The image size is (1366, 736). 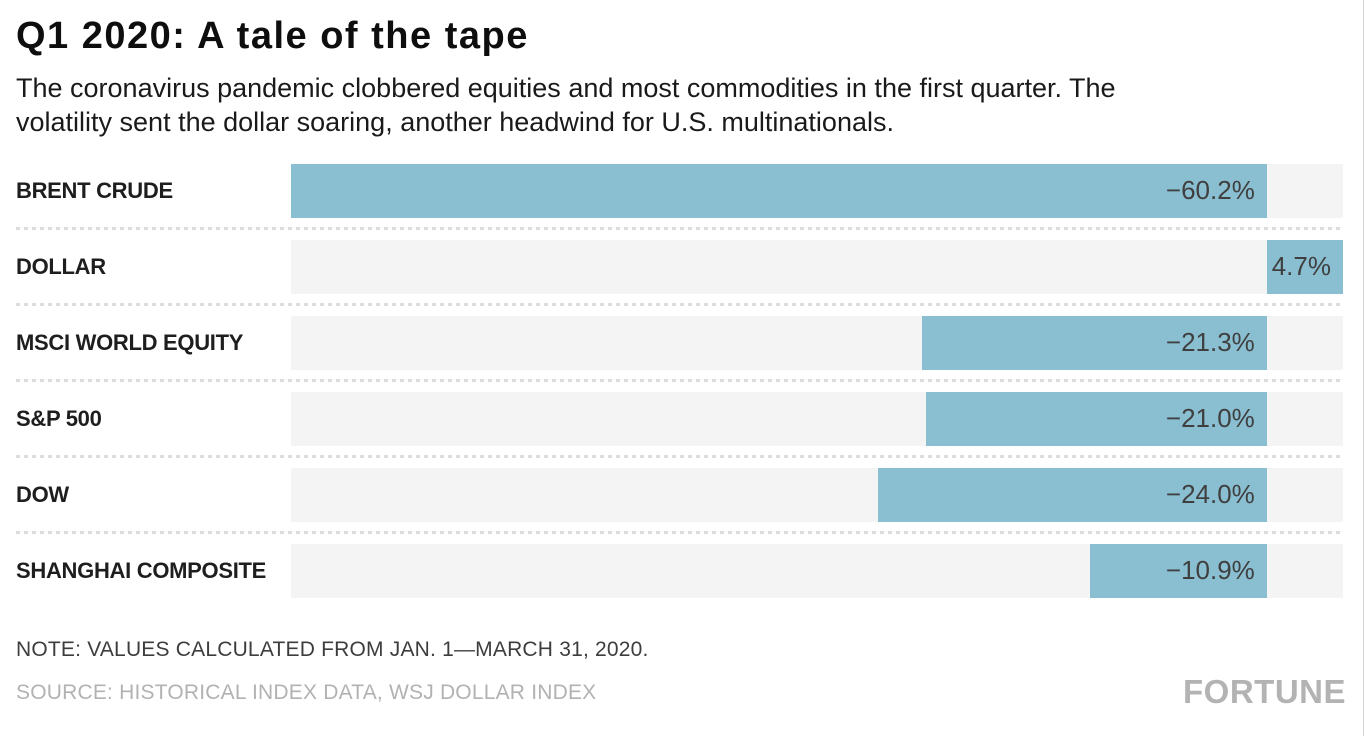 I want to click on bar-track: −60.2%, so click(x=817, y=190).